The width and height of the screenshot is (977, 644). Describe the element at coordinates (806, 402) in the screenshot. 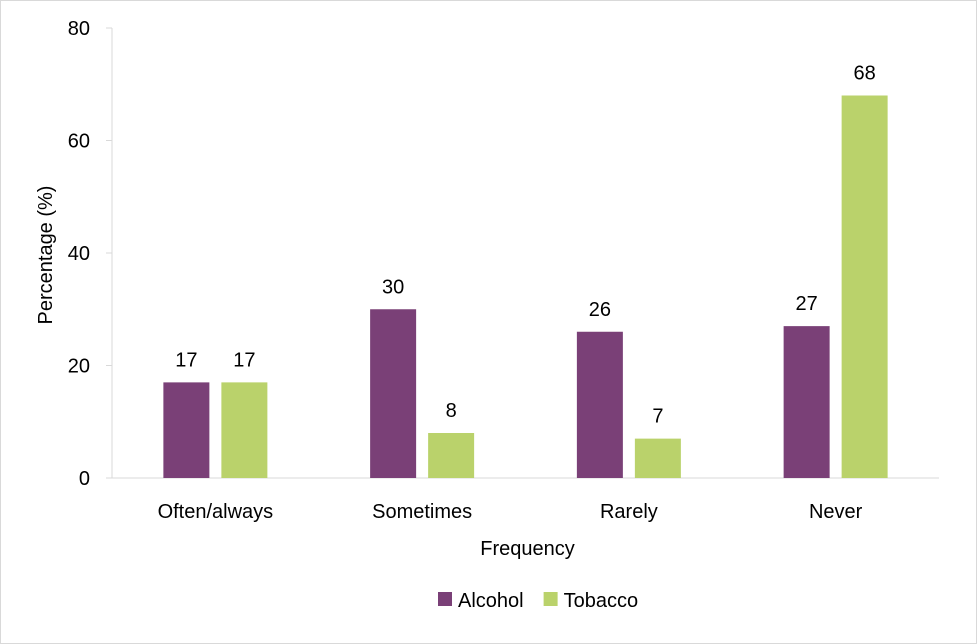

I see `bar-alcohol-never` at that location.